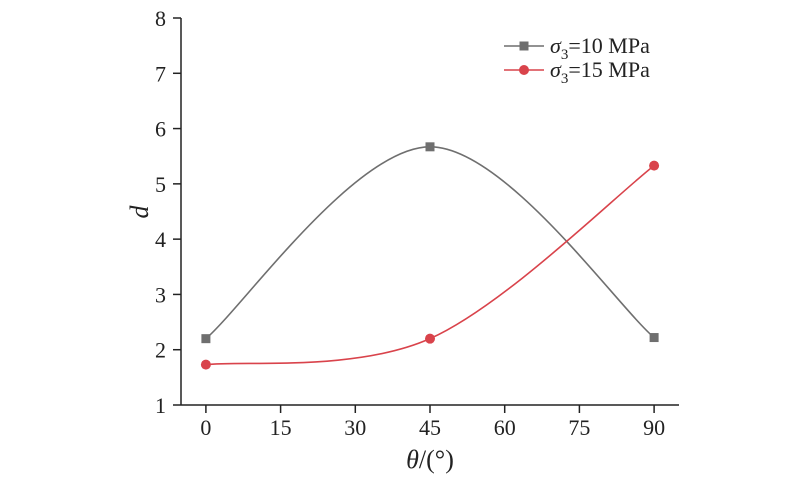  What do you see at coordinates (160, 184) in the screenshot?
I see `y-tick-label: 5` at bounding box center [160, 184].